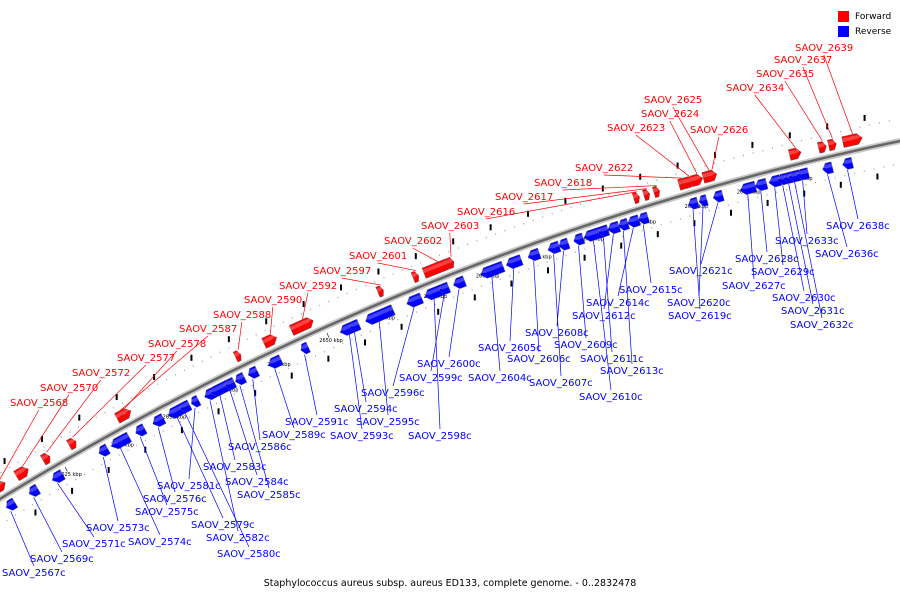 Image resolution: width=900 pixels, height=600 pixels. Describe the element at coordinates (843, 16) in the screenshot. I see `forward-swatch` at that location.